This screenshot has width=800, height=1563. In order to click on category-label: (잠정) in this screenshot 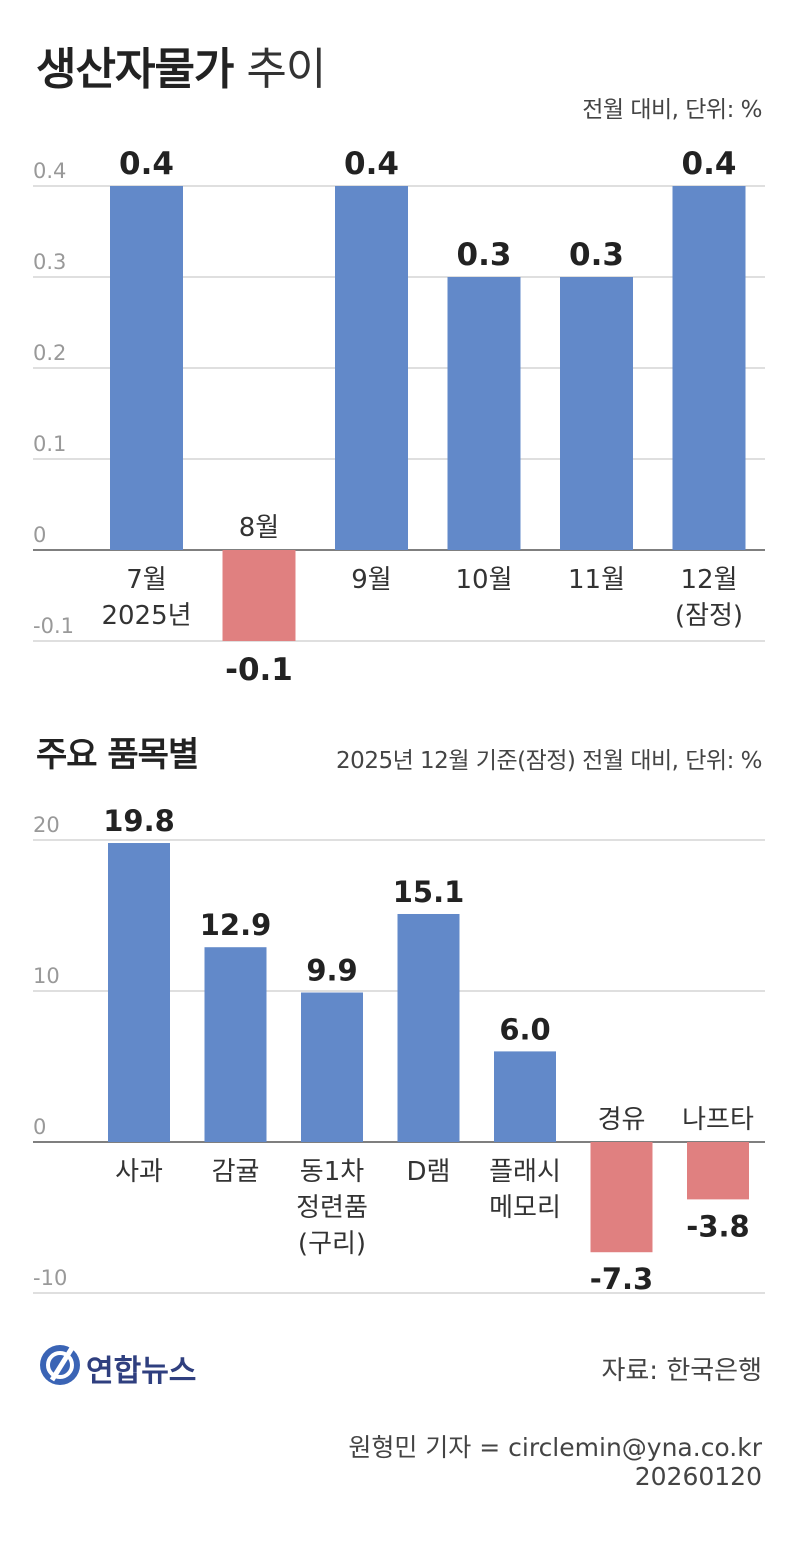, I will do `click(709, 616)`.